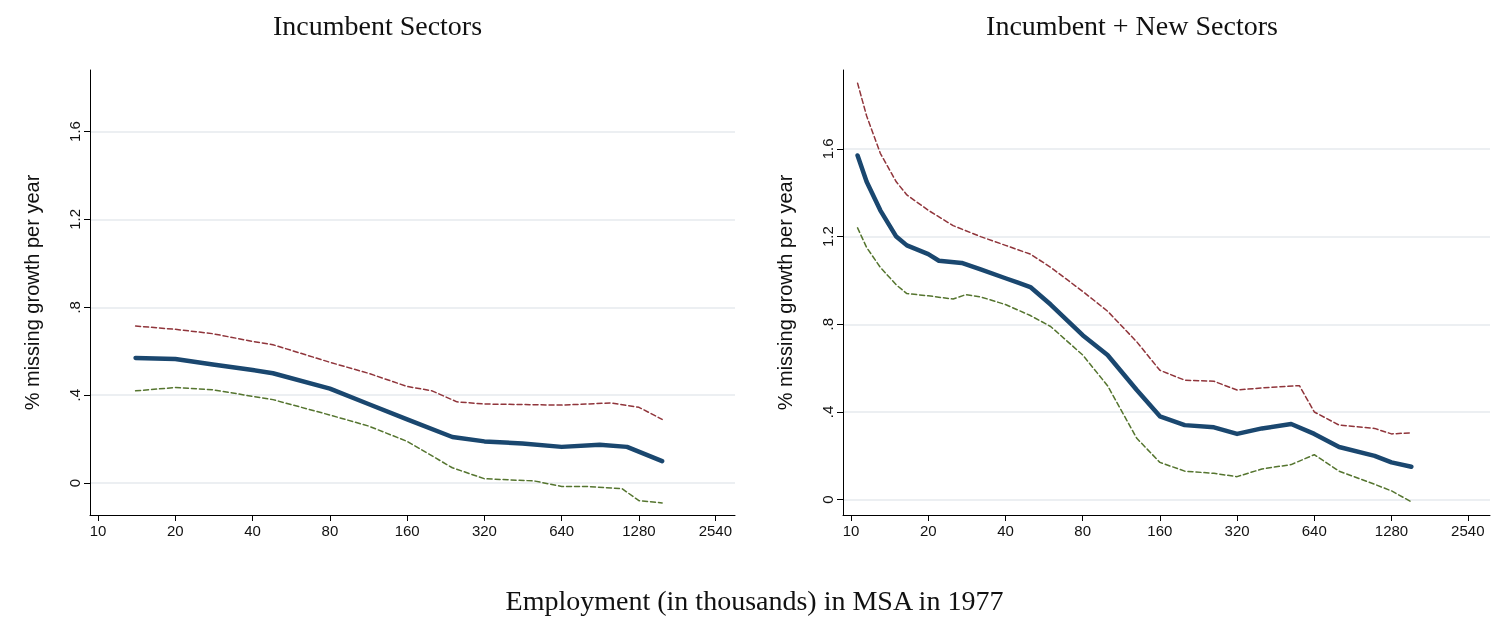  Describe the element at coordinates (377, 25) in the screenshot. I see `chart-title: Incumbent Sectors` at that location.